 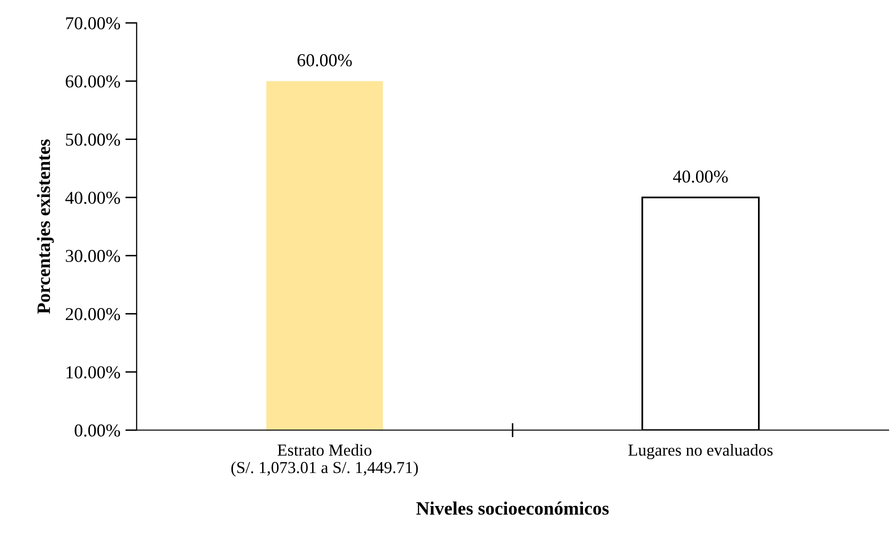 What do you see at coordinates (325, 60) in the screenshot?
I see `data-label: 60.00%` at bounding box center [325, 60].